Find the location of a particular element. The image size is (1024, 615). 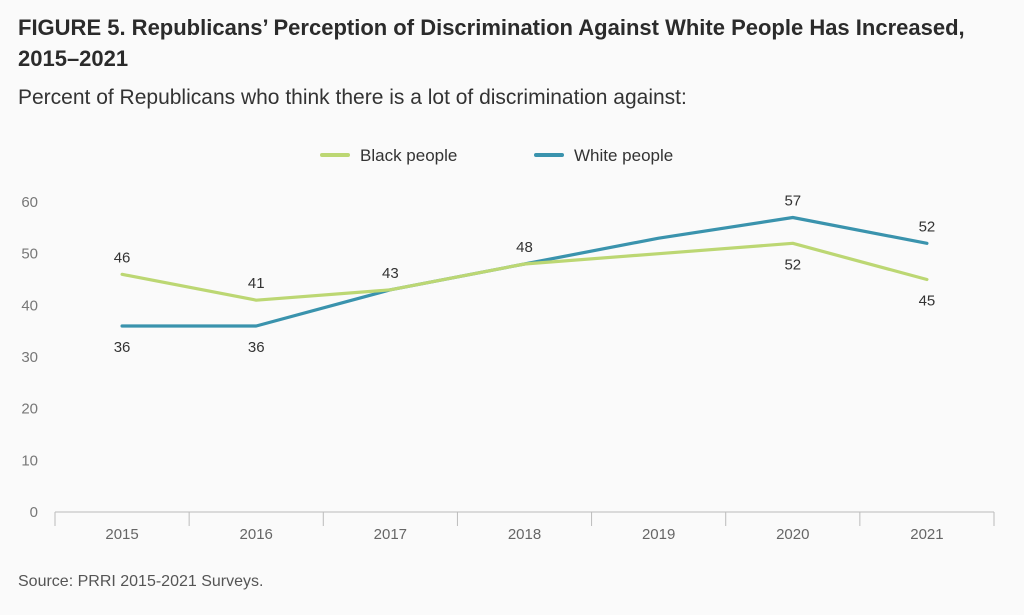

x-tick-label: 2020 is located at coordinates (792, 534).